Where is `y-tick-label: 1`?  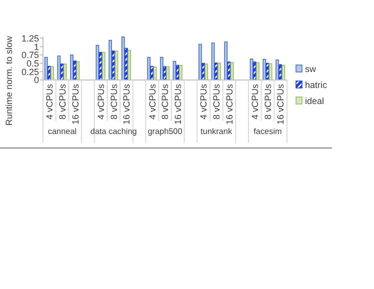 y-tick-label: 1 is located at coordinates (36, 47).